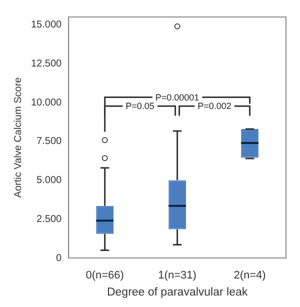  I want to click on x-tick-label: 2(n=4), so click(250, 276).